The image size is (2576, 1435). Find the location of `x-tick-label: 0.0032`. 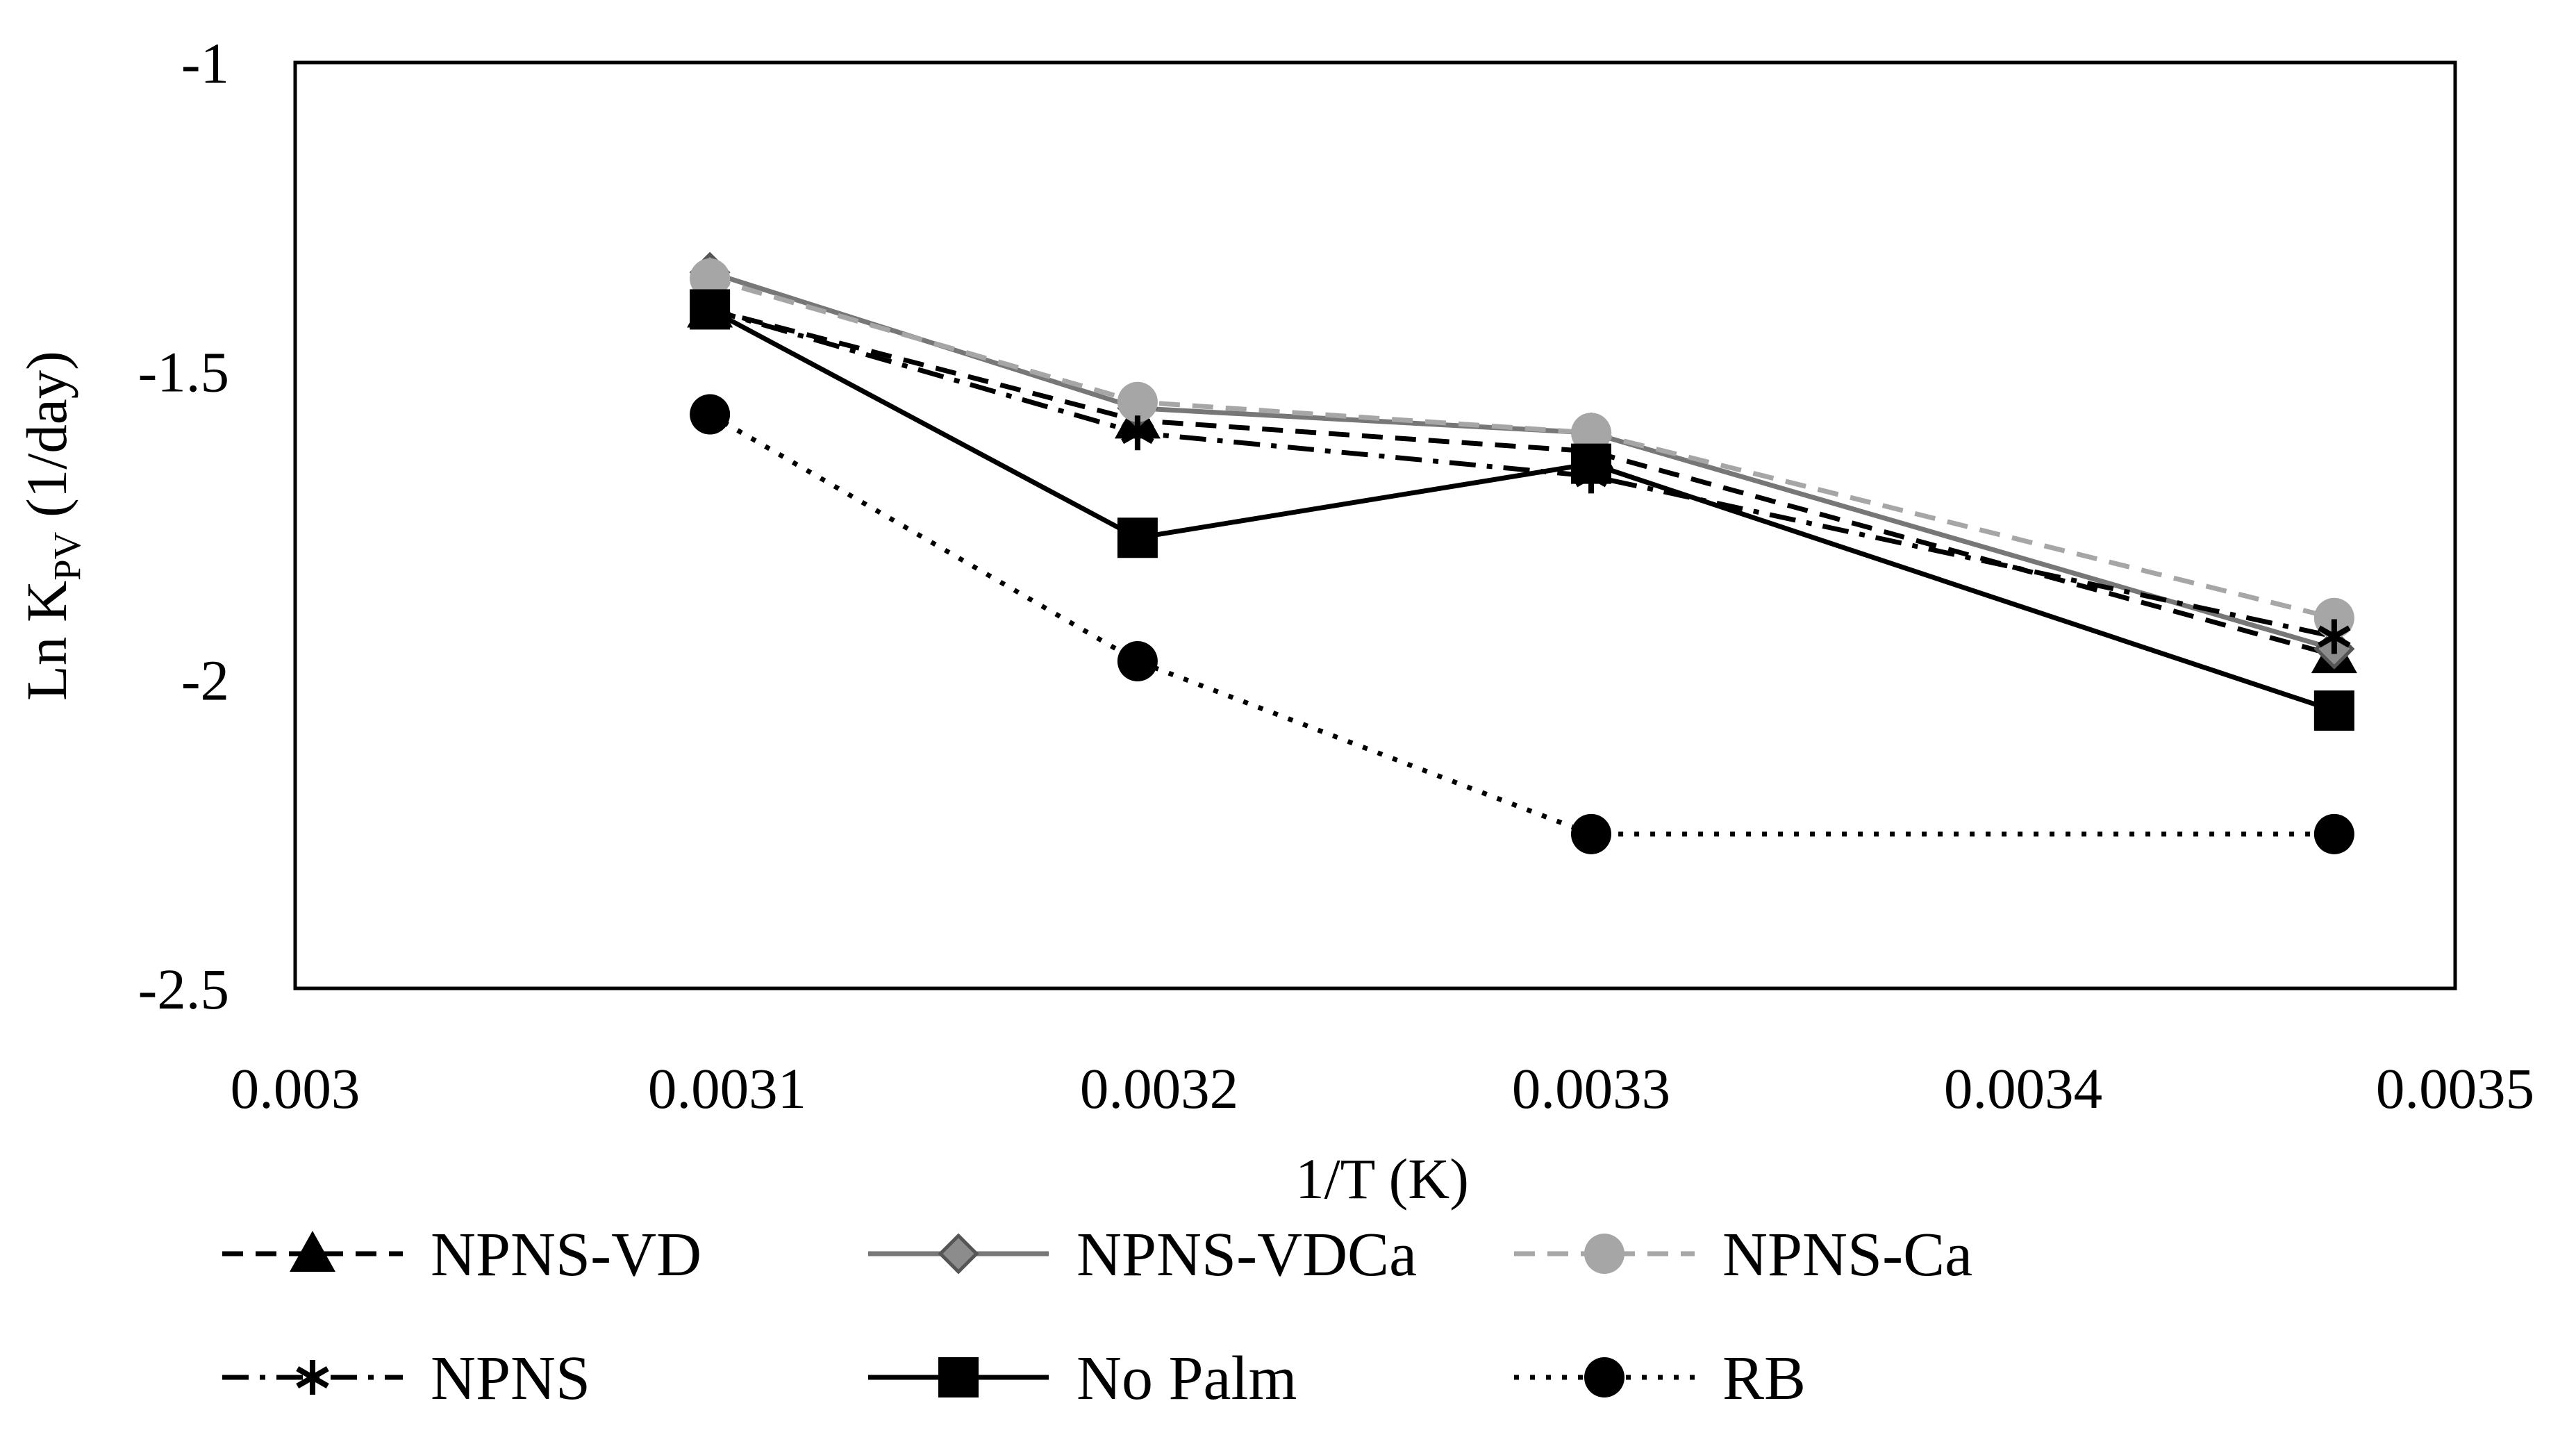

x-tick-label: 0.0032 is located at coordinates (1159, 1088).